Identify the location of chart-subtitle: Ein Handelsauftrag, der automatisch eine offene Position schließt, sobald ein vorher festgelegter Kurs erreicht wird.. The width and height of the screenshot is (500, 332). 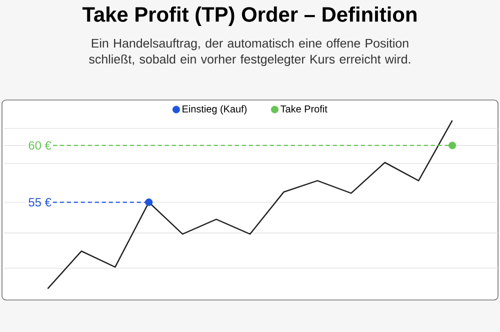
(249, 52).